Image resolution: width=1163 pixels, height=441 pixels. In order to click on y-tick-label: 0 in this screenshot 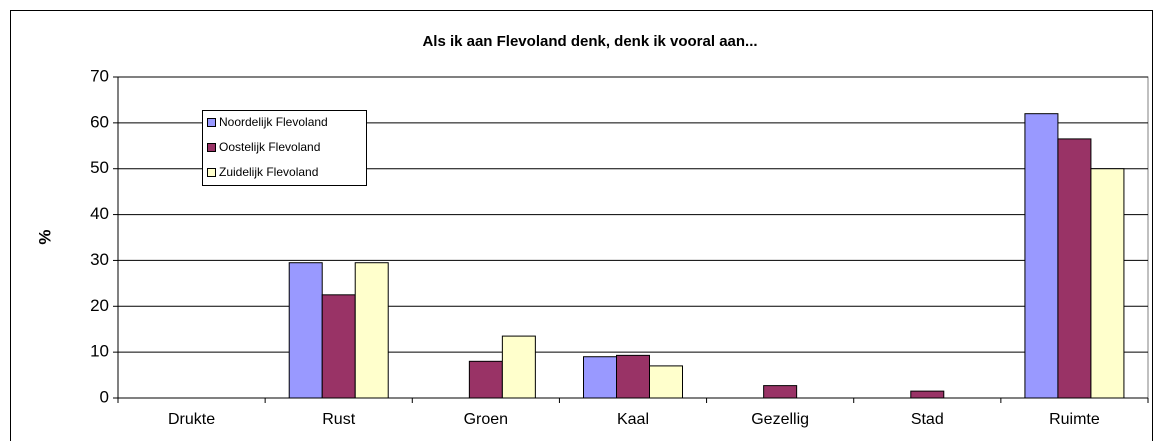, I will do `click(104, 396)`.